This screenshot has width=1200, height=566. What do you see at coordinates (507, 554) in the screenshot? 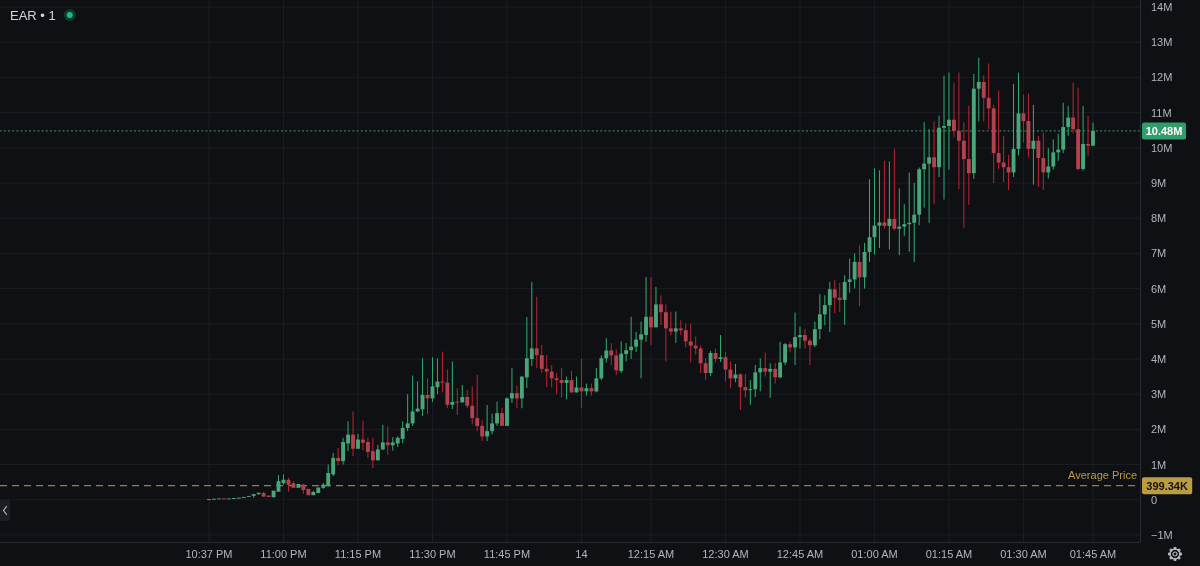
I see `x-tick-label: 11:45 PM` at bounding box center [507, 554].